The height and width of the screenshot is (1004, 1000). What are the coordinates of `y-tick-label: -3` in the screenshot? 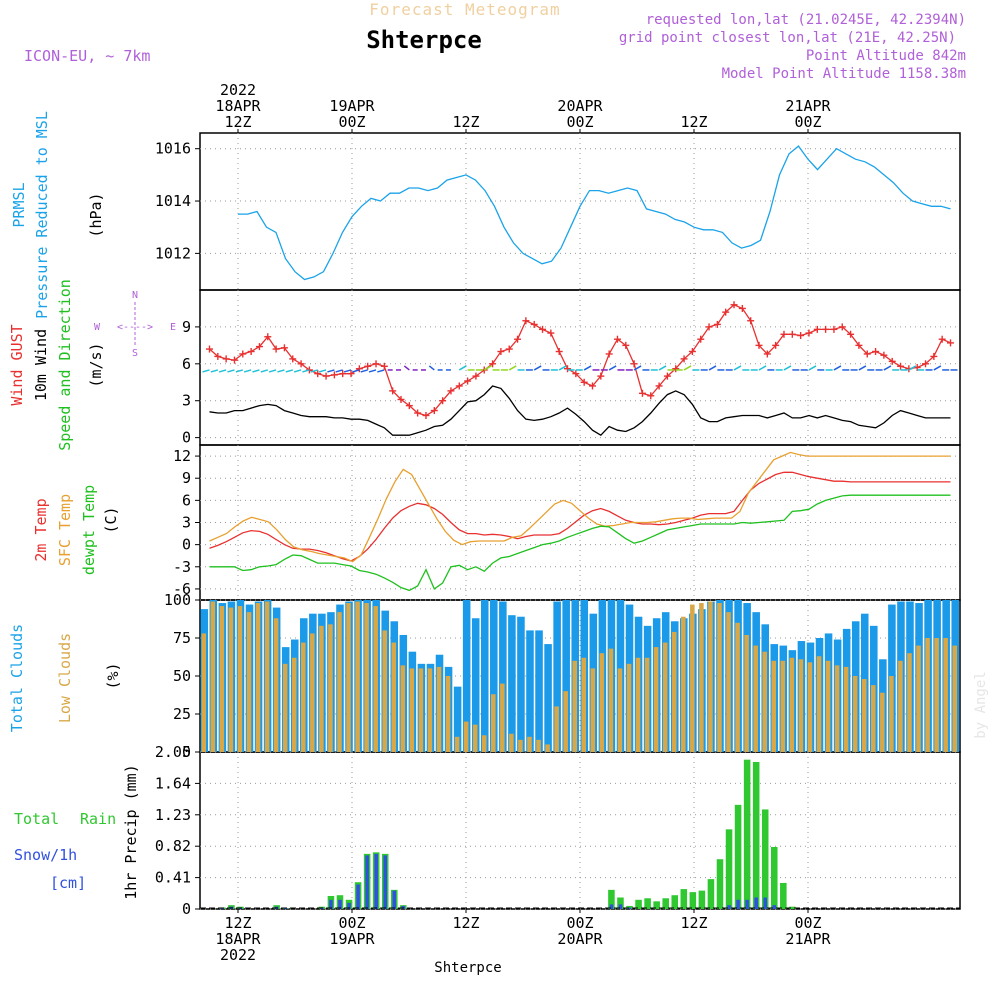 It's located at (182, 567).